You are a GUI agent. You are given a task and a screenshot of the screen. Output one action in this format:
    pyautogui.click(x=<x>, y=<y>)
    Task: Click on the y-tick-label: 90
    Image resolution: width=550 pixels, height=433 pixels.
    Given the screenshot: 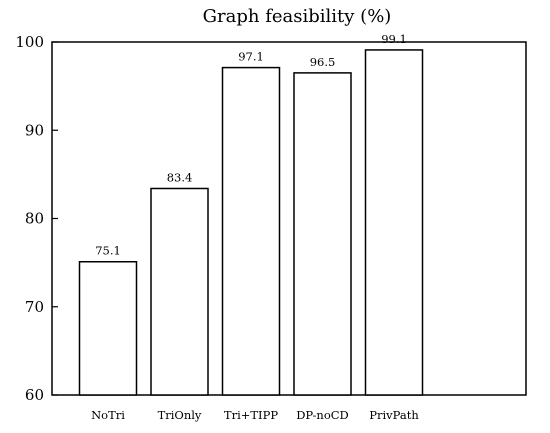 What is the action you would take?
    pyautogui.click(x=34, y=130)
    